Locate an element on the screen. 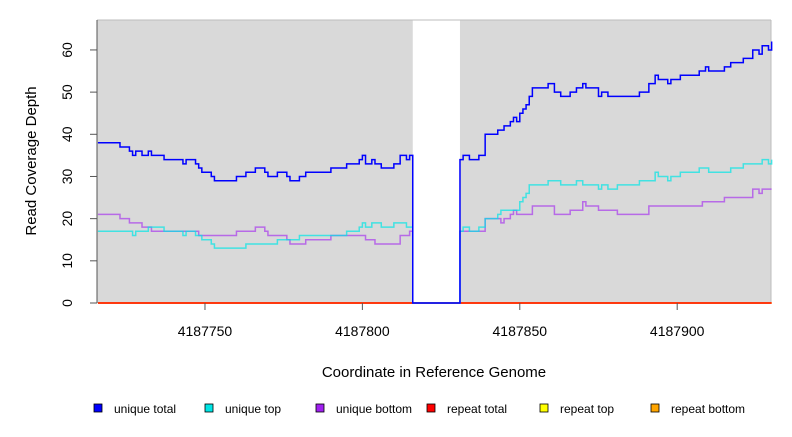  y-axis-title: Read Coverage Depth is located at coordinates (31, 160).